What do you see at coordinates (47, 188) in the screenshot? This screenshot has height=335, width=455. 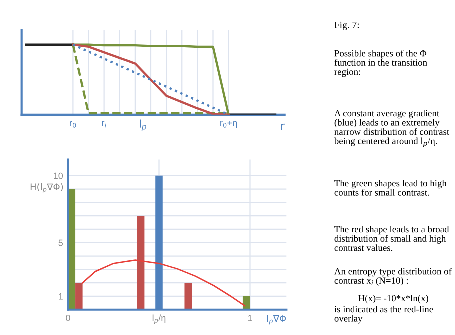 I see `y-axis-title: H(l$_{p}$∇Φ)` at bounding box center [47, 188].